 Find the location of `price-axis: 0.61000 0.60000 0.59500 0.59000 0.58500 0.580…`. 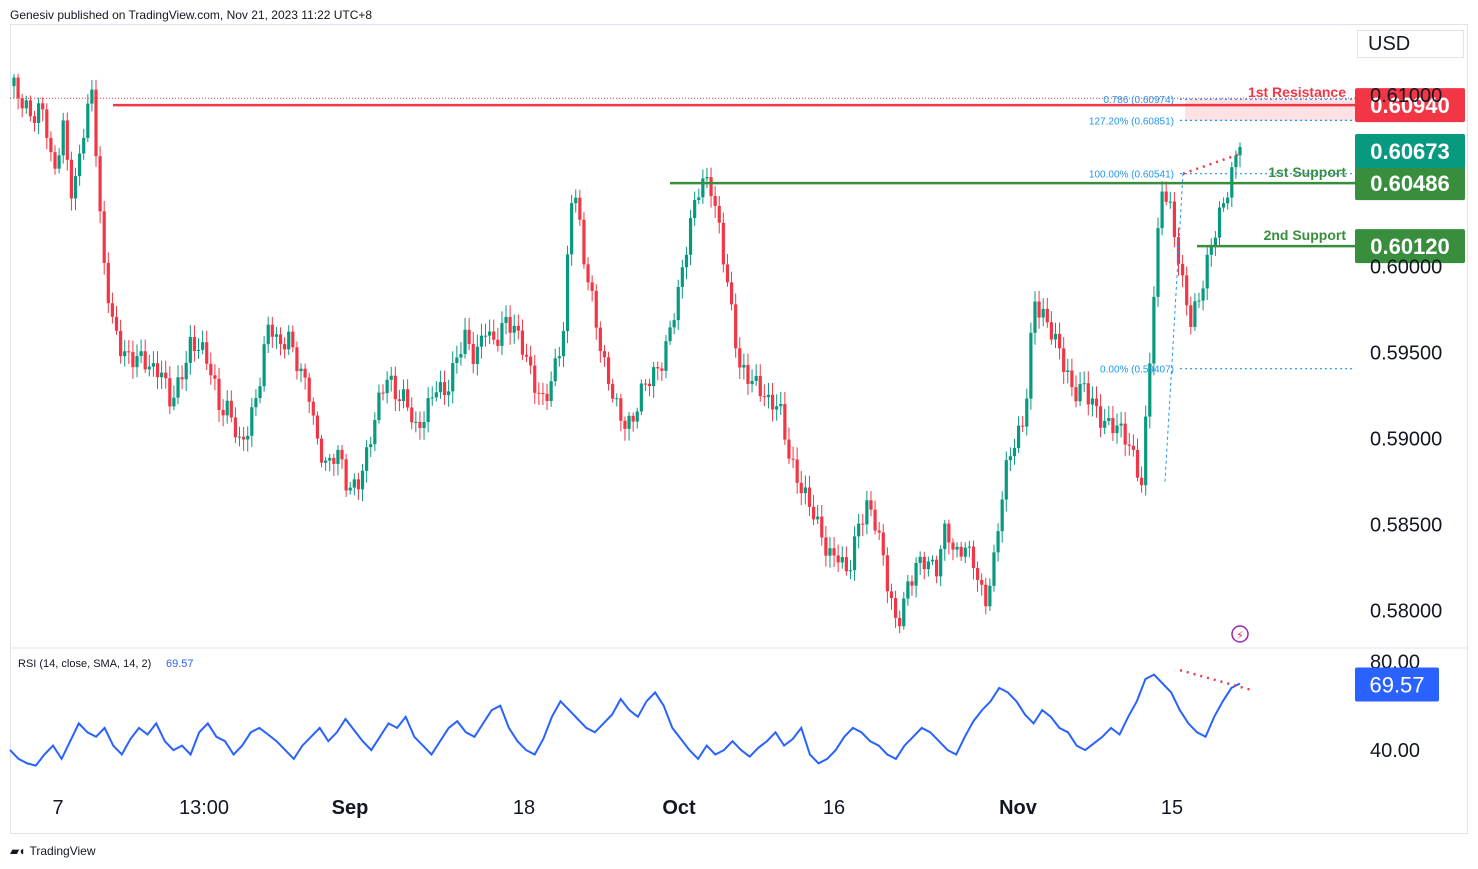

price-axis: 0.61000 0.60000 0.59500 0.59000 0.58500 0.580… is located at coordinates (1406, 354).